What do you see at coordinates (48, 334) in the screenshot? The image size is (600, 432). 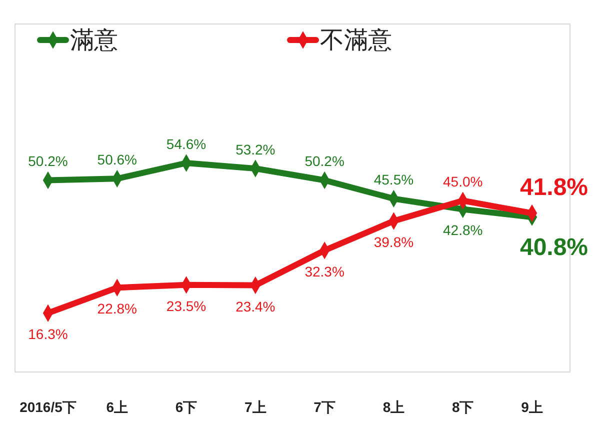 I see `data-label: 16.3%` at bounding box center [48, 334].